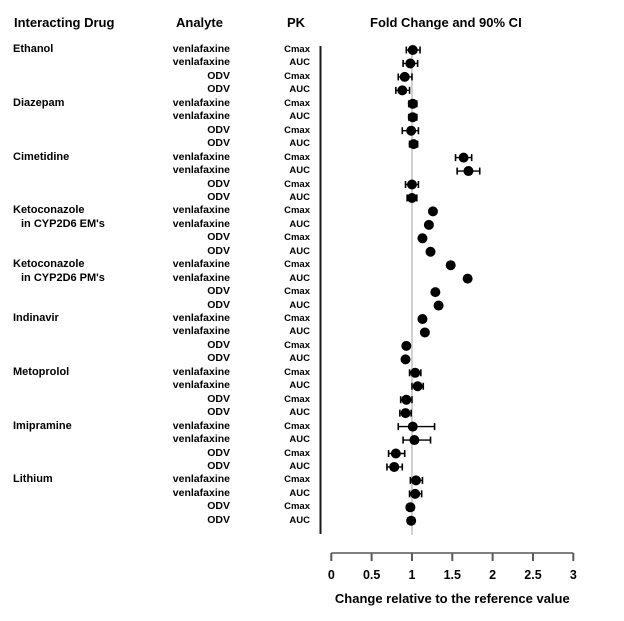  I want to click on column-header-pk: PK, so click(296, 22).